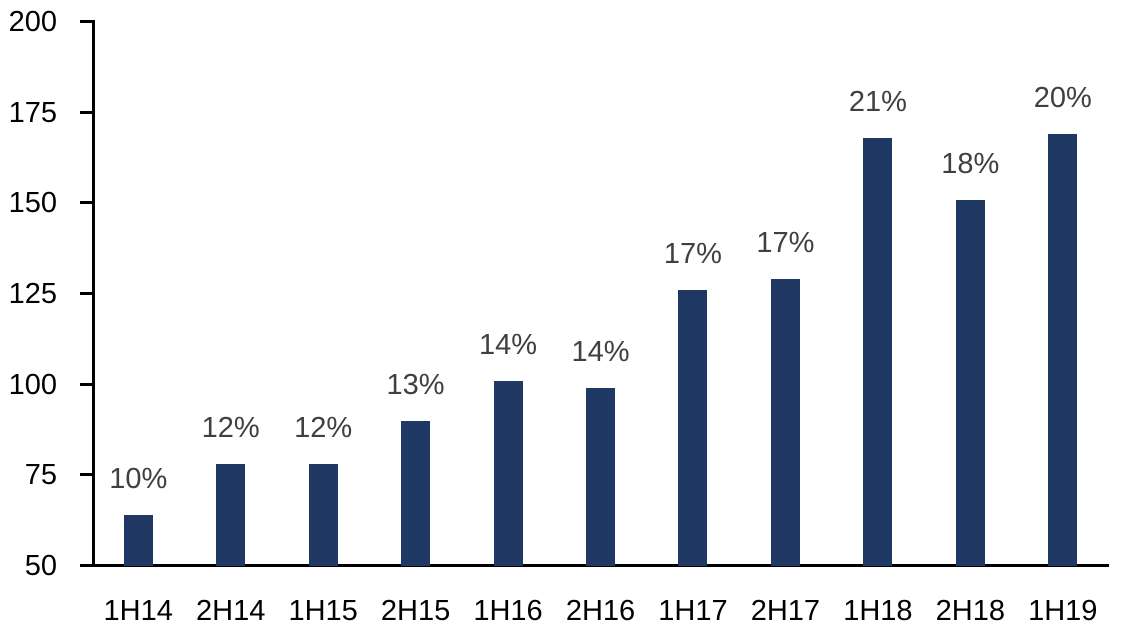  I want to click on bar-value-label: 13%, so click(415, 384).